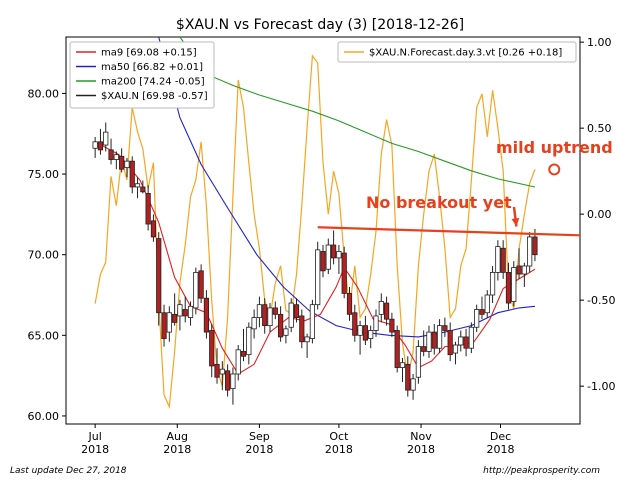  I want to click on footer-last-update: Last update Dec 27, 2018, so click(68, 471).